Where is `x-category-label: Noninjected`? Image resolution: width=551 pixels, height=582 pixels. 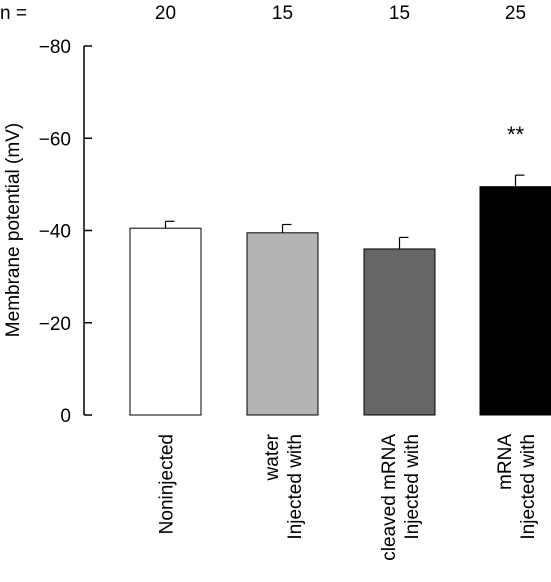
x-category-label: Noninjected is located at coordinates (167, 484).